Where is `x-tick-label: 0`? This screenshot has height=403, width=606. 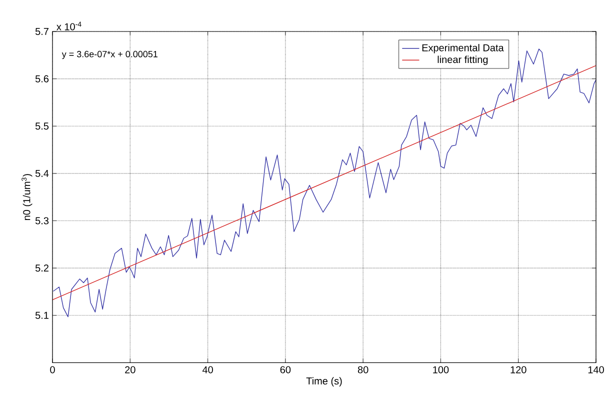 x-tick-label: 0 is located at coordinates (52, 370).